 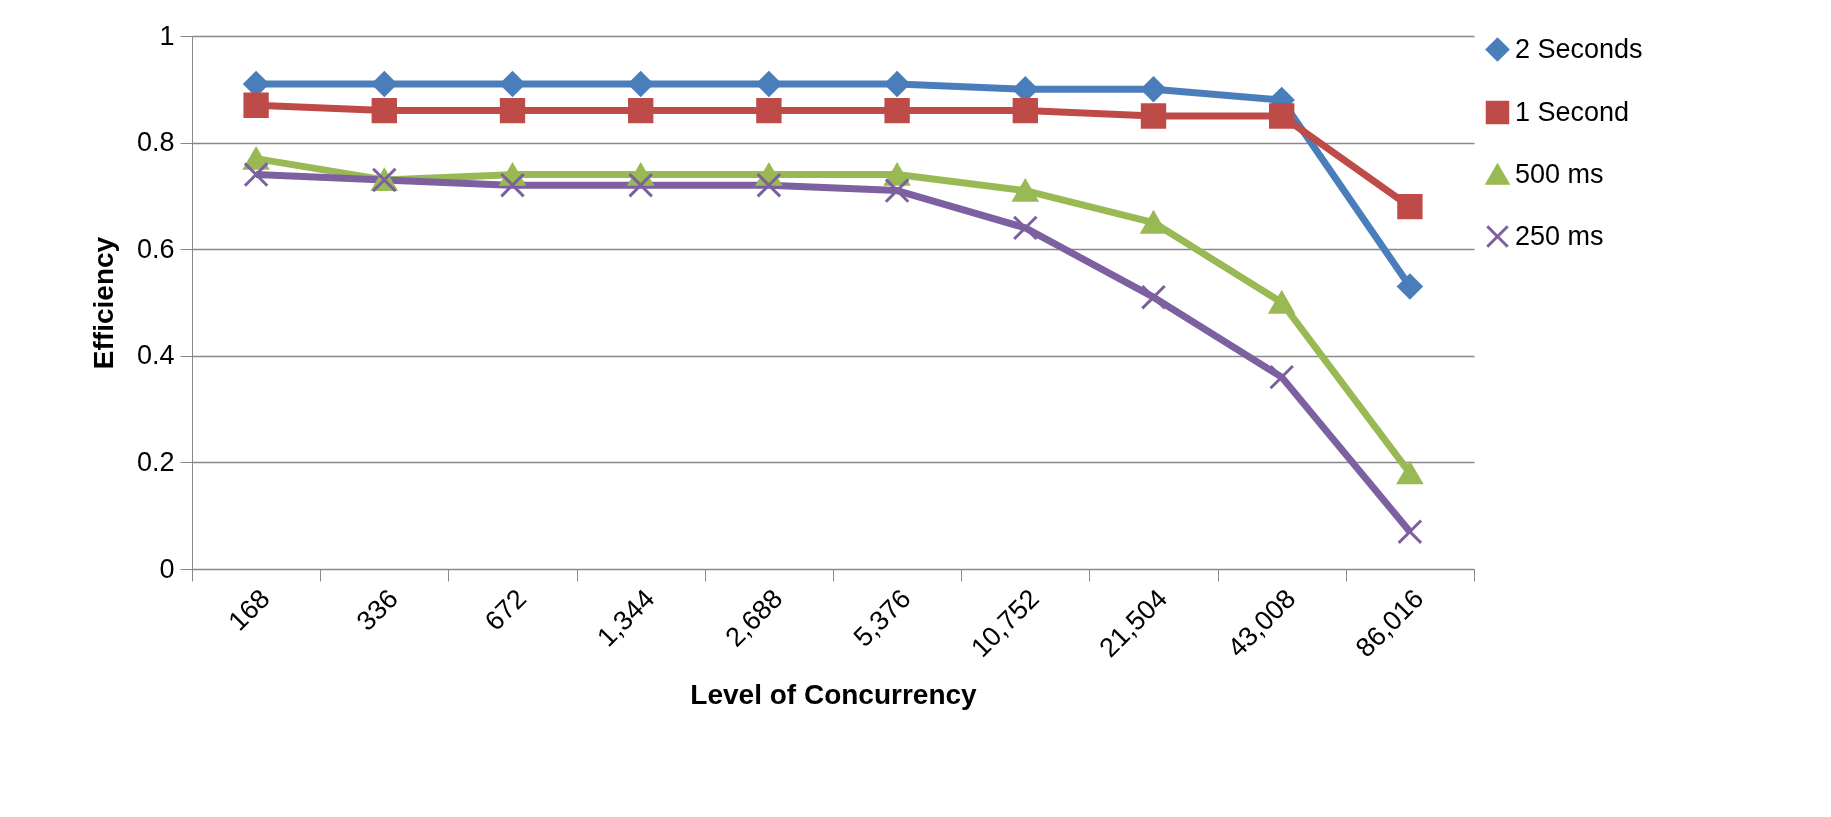 I want to click on y-tick-label: 1, so click(x=167, y=35).